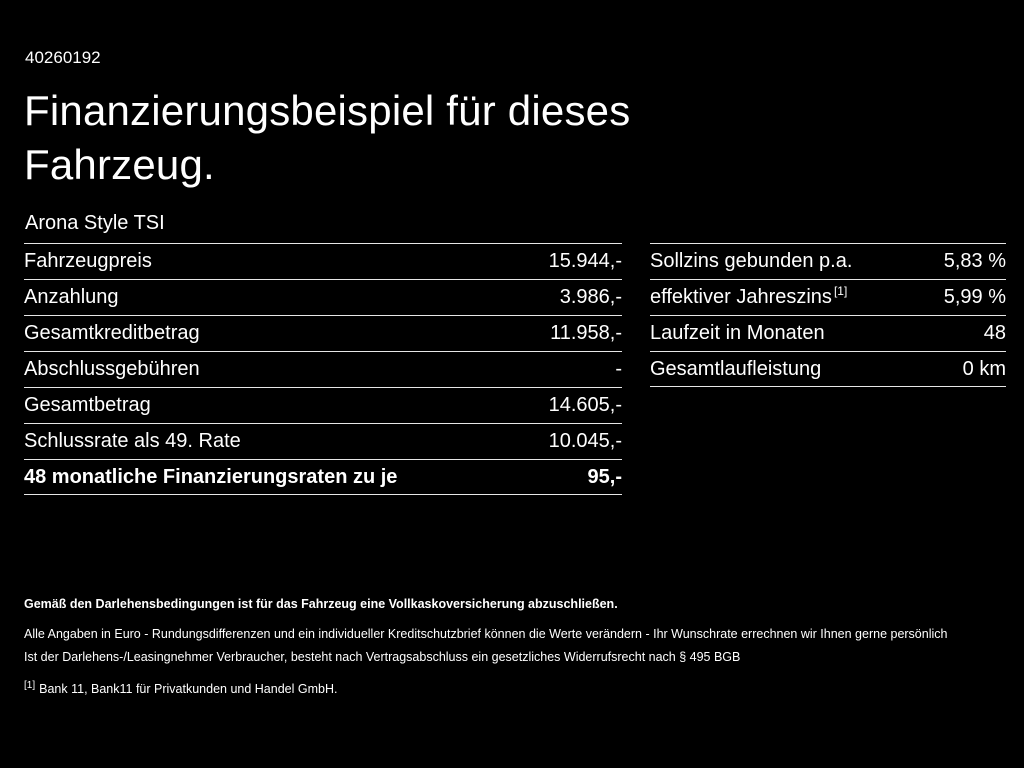 The height and width of the screenshot is (768, 1024). Describe the element at coordinates (323, 297) in the screenshot. I see `table-row: Anzahlung 3.986,-` at that location.